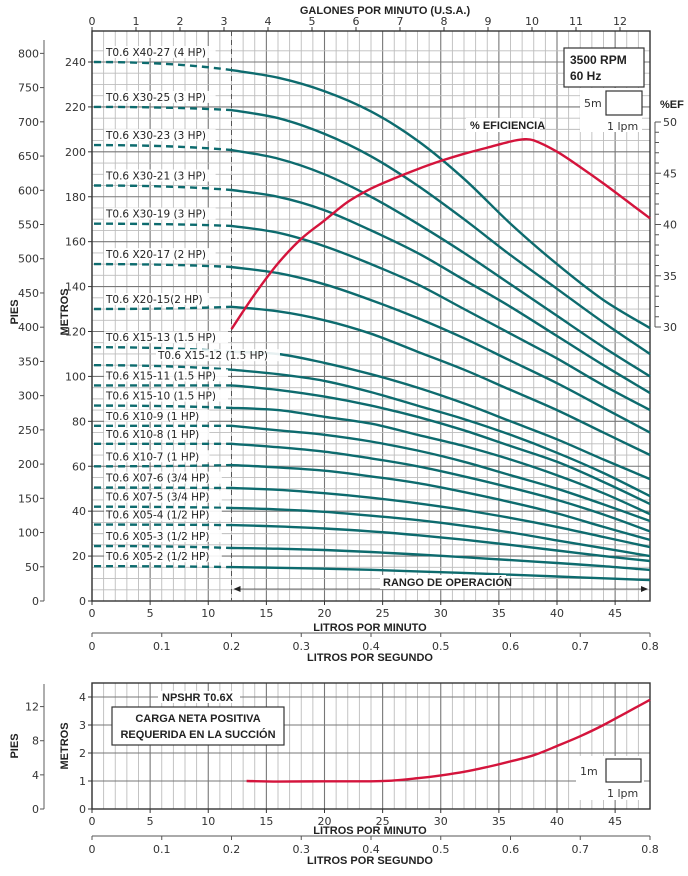  I want to click on y-tick-label: 240, so click(75, 62).